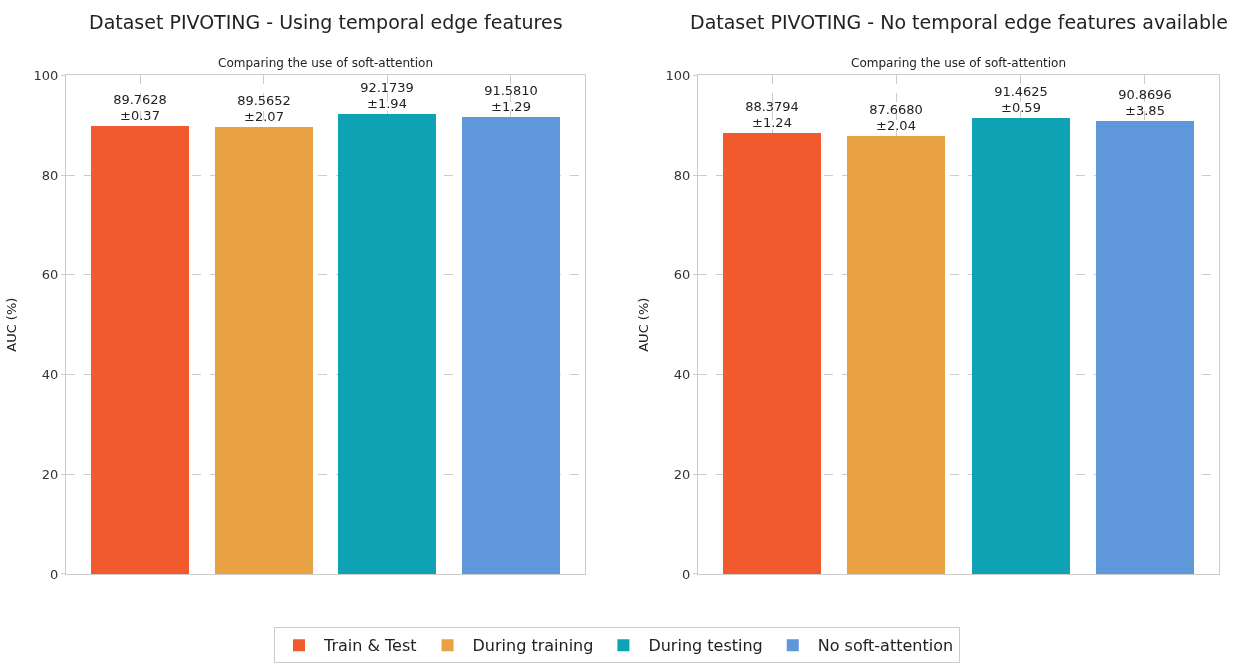 The height and width of the screenshot is (668, 1234). What do you see at coordinates (896, 117) in the screenshot?
I see `data-label: 87.6680 ±2.04` at bounding box center [896, 117].